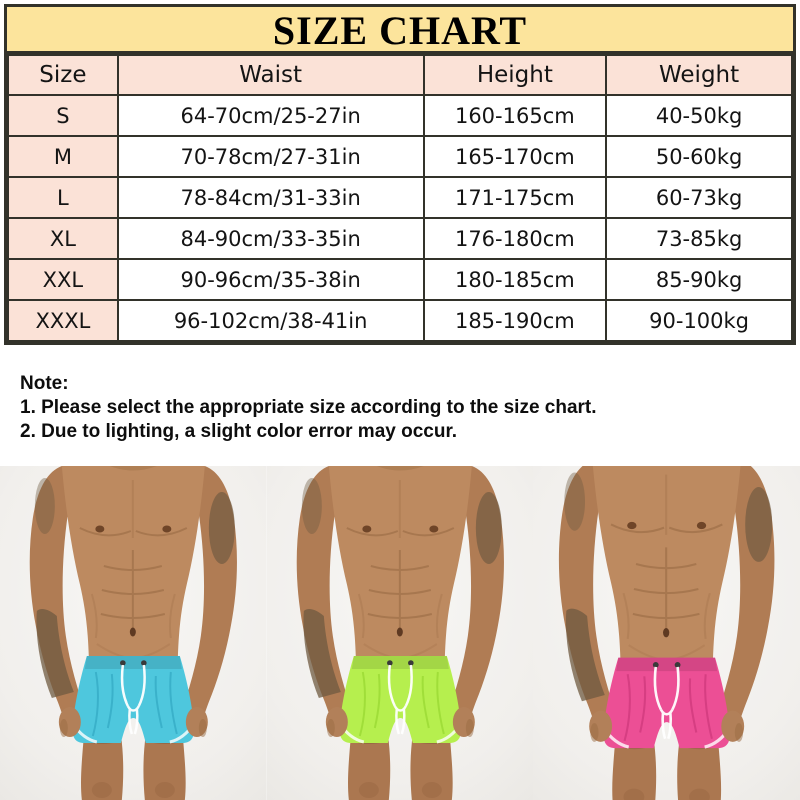  I want to click on column-header-size: Size, so click(63, 75).